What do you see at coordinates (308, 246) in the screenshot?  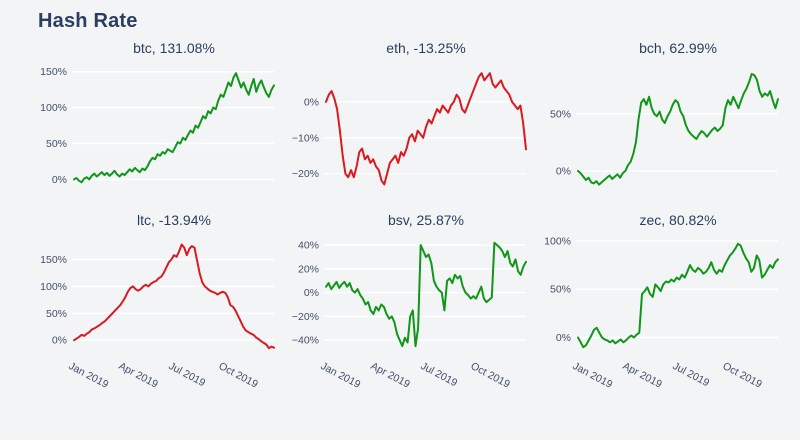 I see `y-tick-label: 40%` at bounding box center [308, 246].